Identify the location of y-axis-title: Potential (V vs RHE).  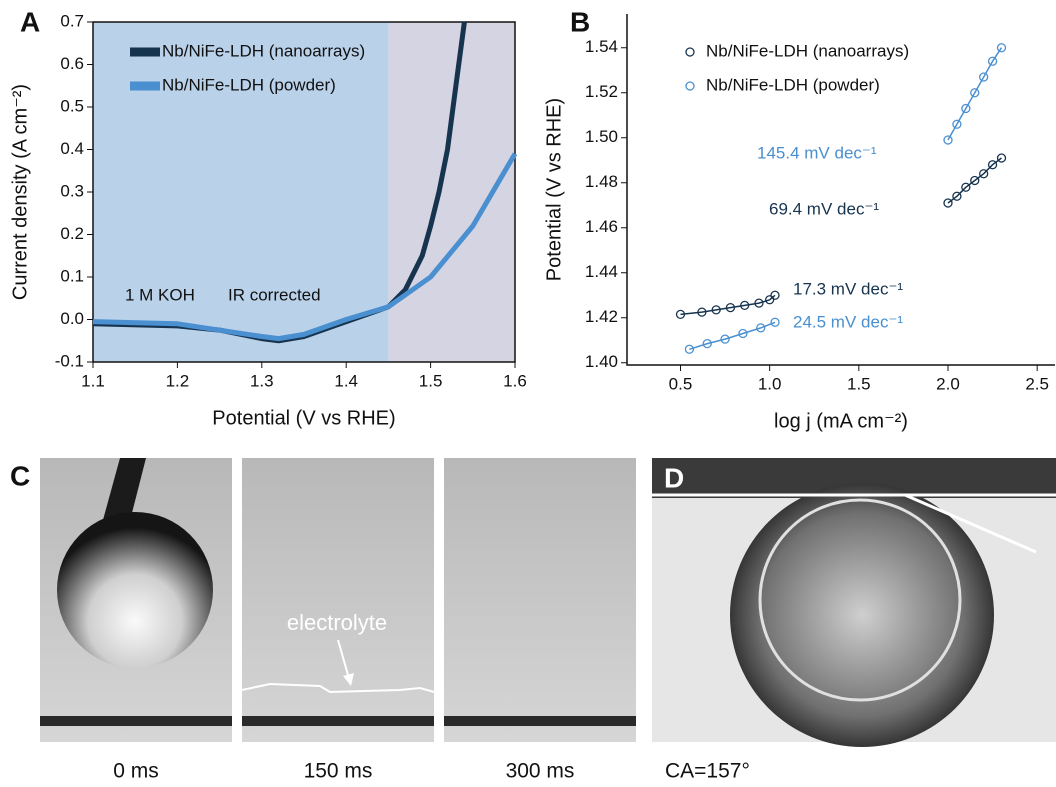
(554, 189).